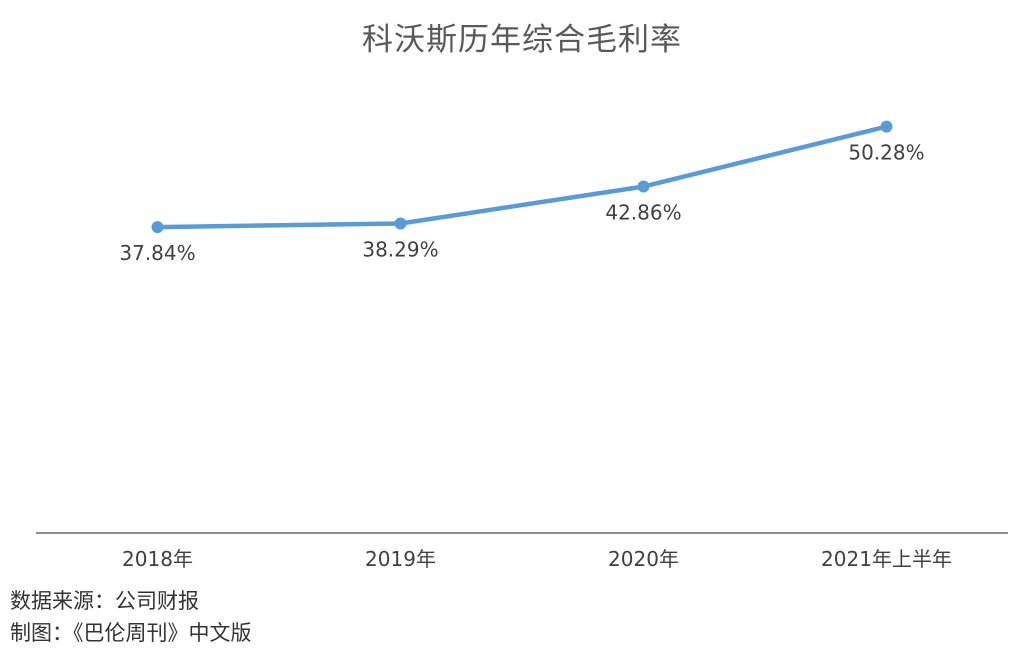 Image resolution: width=1028 pixels, height=664 pixels. I want to click on data-label-3: 50.28%, so click(886, 153).